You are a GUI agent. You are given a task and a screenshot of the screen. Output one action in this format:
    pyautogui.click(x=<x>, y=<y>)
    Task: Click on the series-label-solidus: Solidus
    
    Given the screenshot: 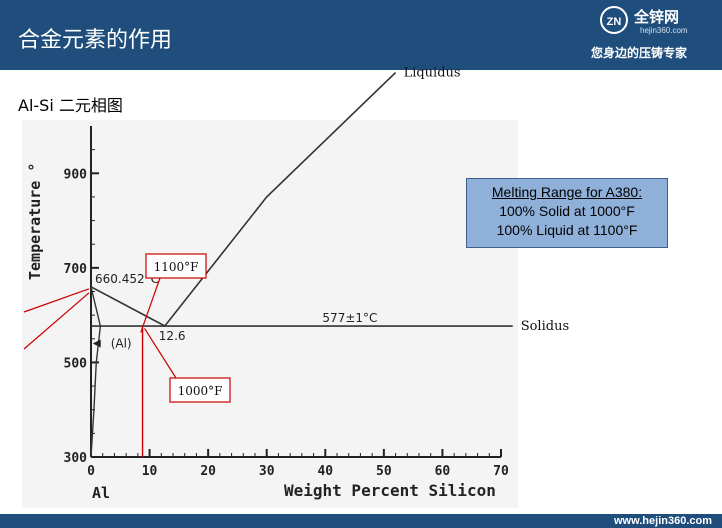 What is the action you would take?
    pyautogui.click(x=545, y=326)
    